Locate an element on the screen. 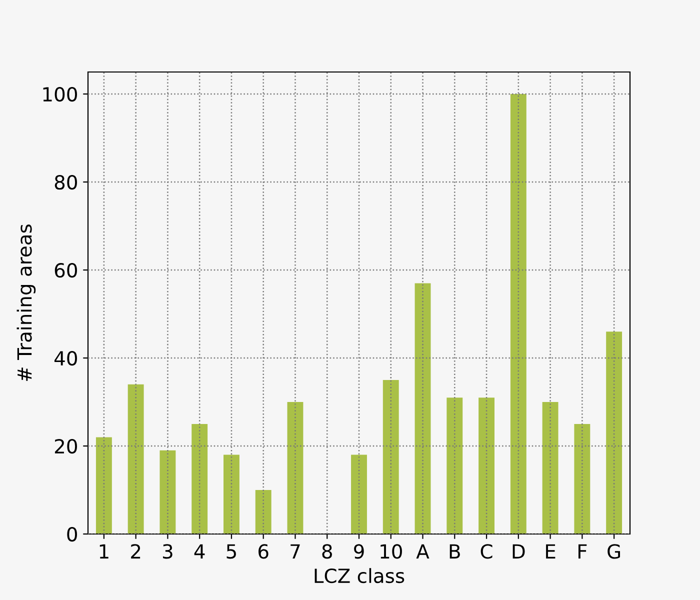 This screenshot has width=700, height=600. x-tick-label: C is located at coordinates (486, 551).